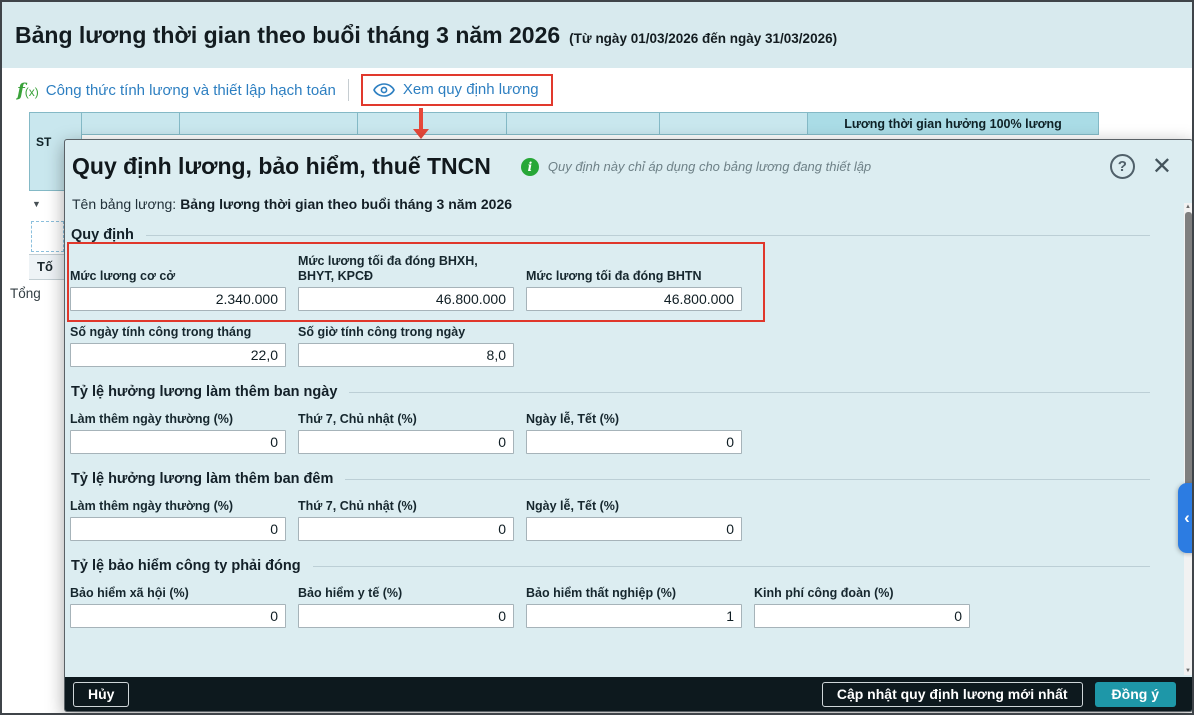  I want to click on bhyt-input, so click(406, 616).